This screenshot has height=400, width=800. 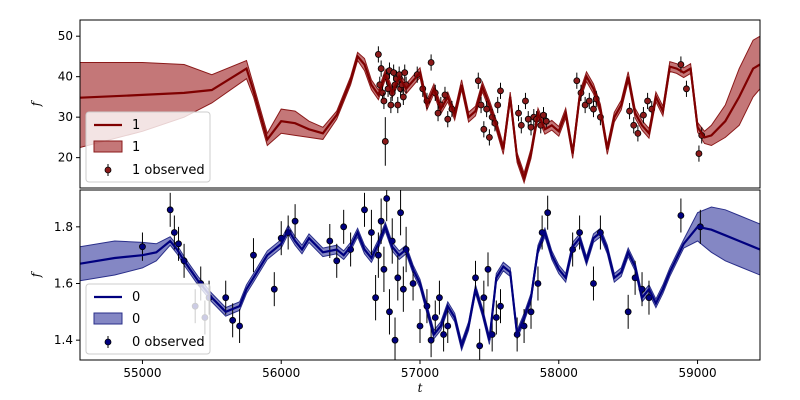 What do you see at coordinates (281, 373) in the screenshot?
I see `x-tick-label: 56000` at bounding box center [281, 373].